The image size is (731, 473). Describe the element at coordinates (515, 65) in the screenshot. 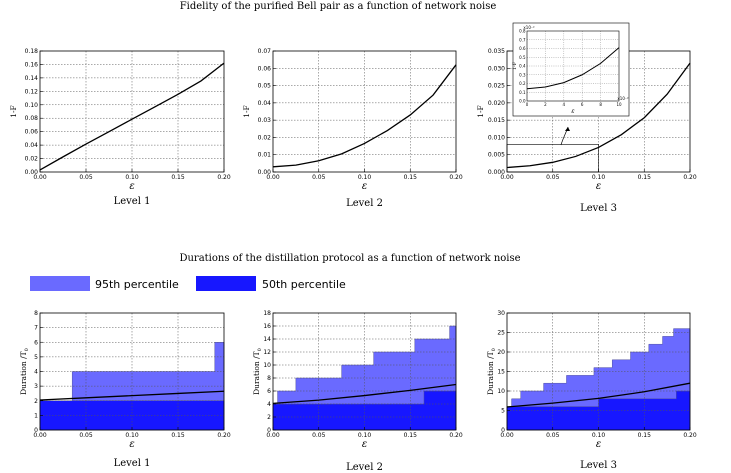

I see `inset-y-axis-label: 1-F` at that location.